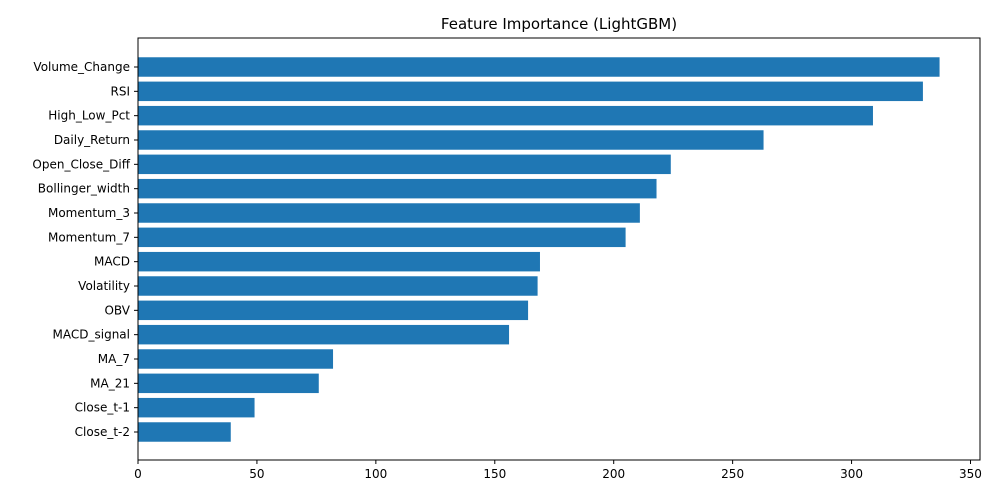 The height and width of the screenshot is (500, 1000). Describe the element at coordinates (539, 67) in the screenshot. I see `bar-volume-change` at that location.